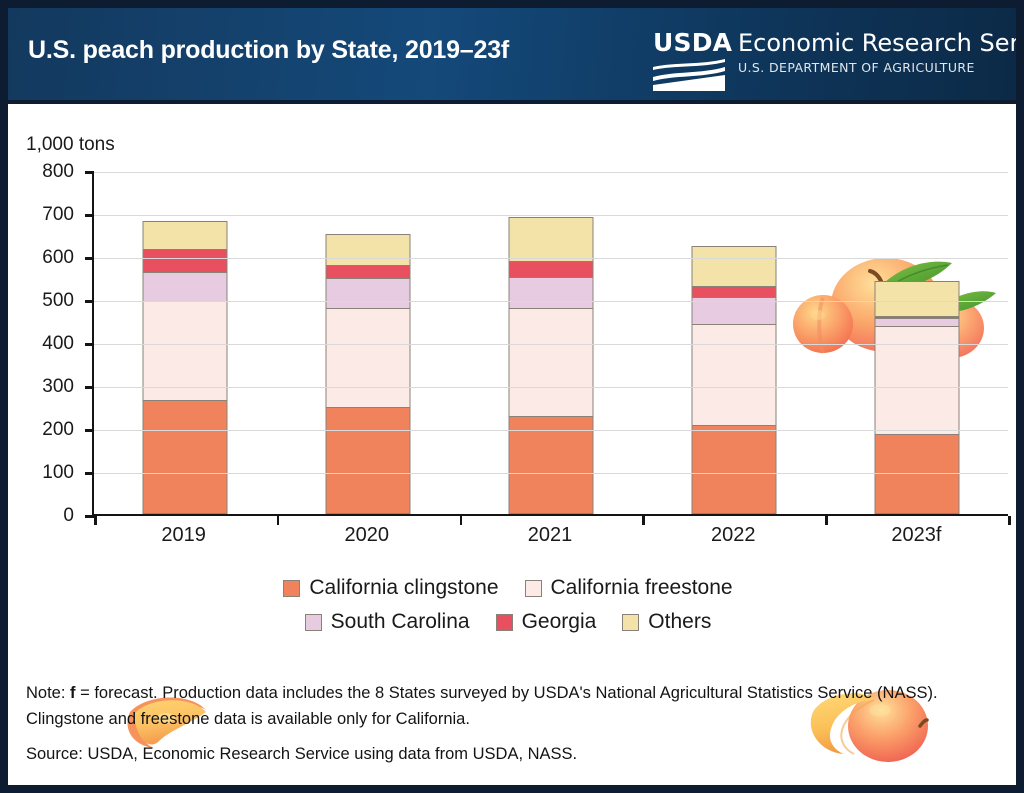 The image size is (1024, 793). I want to click on usda-swoosh-icon, so click(689, 75).